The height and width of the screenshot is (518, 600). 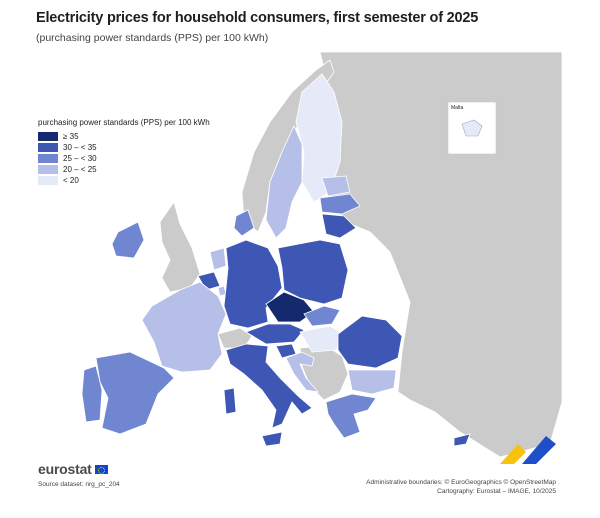 What do you see at coordinates (71, 180) in the screenshot?
I see `legend-label: < 20` at bounding box center [71, 180].